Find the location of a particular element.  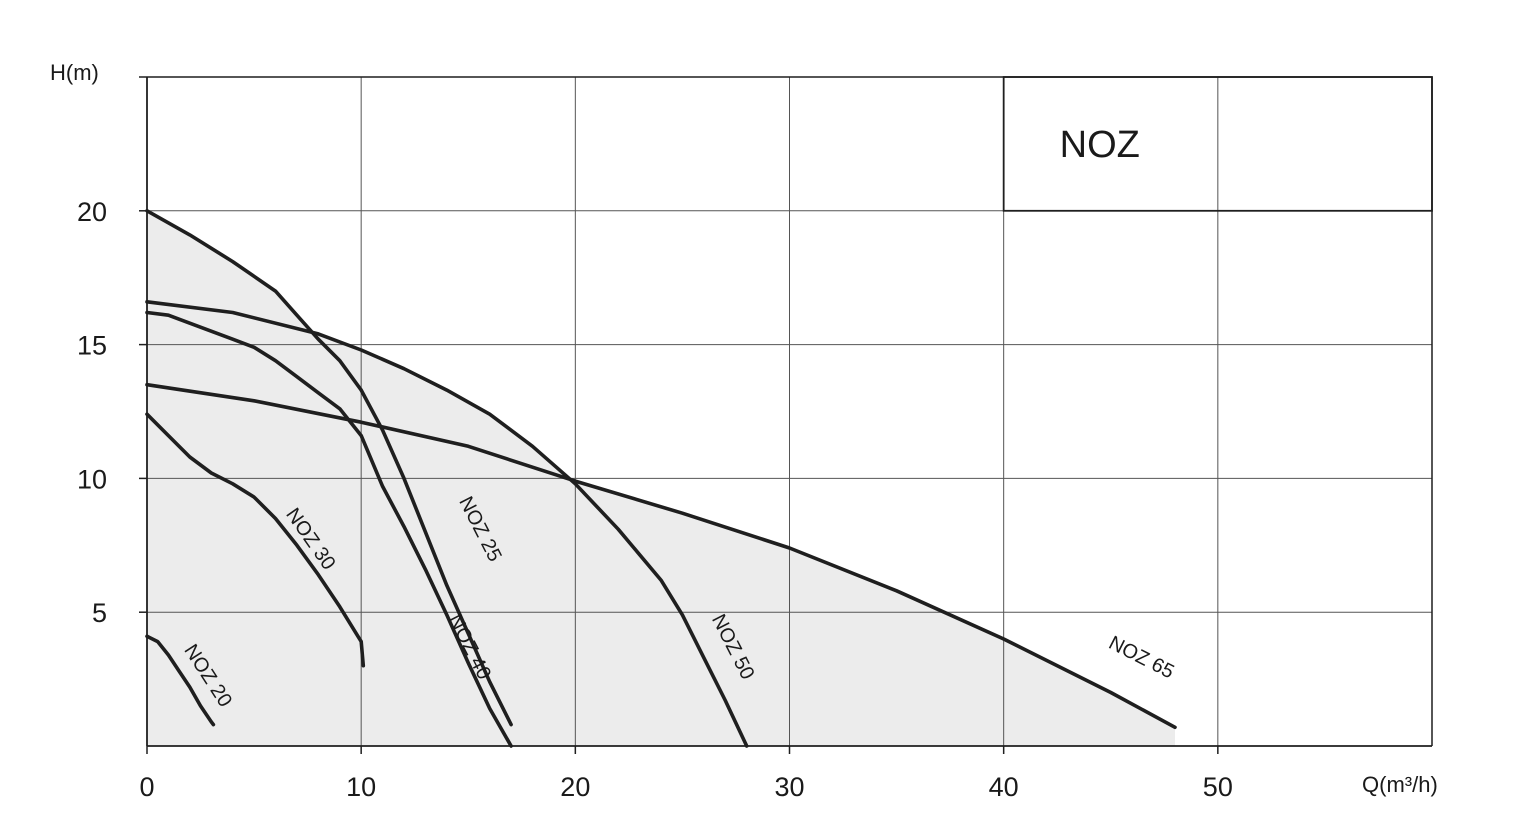

y-tick-label: 15 is located at coordinates (92, 346).